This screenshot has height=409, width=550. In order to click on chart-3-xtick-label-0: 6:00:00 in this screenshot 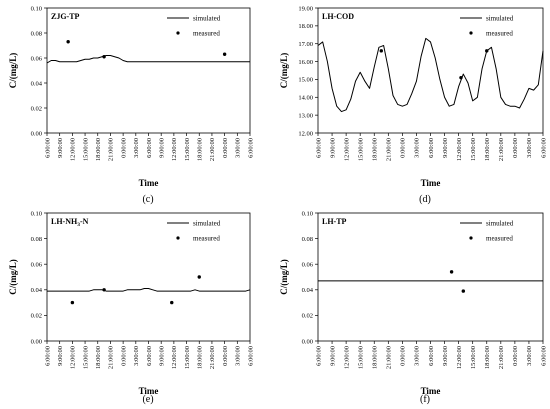, I will do `click(318, 356)`.